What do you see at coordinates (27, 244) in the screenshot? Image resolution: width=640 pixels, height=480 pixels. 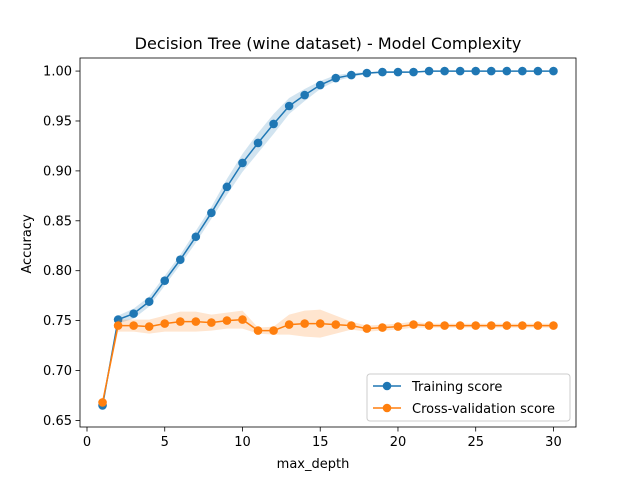 I see `y-axis-label: Accuracy` at bounding box center [27, 244].